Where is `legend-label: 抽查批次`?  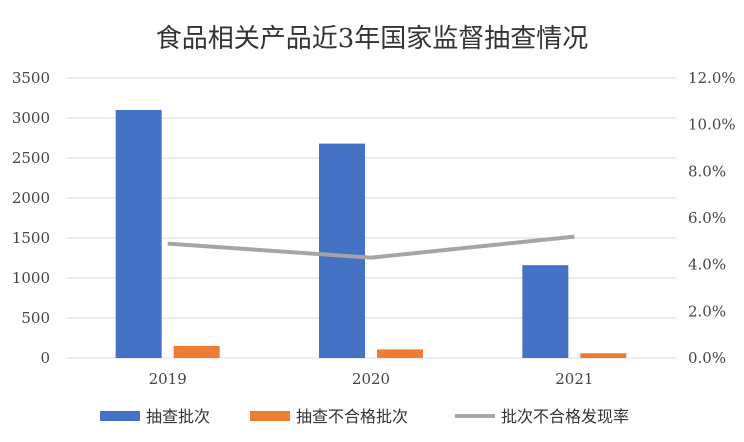
legend-label: 抽查批次 is located at coordinates (178, 416).